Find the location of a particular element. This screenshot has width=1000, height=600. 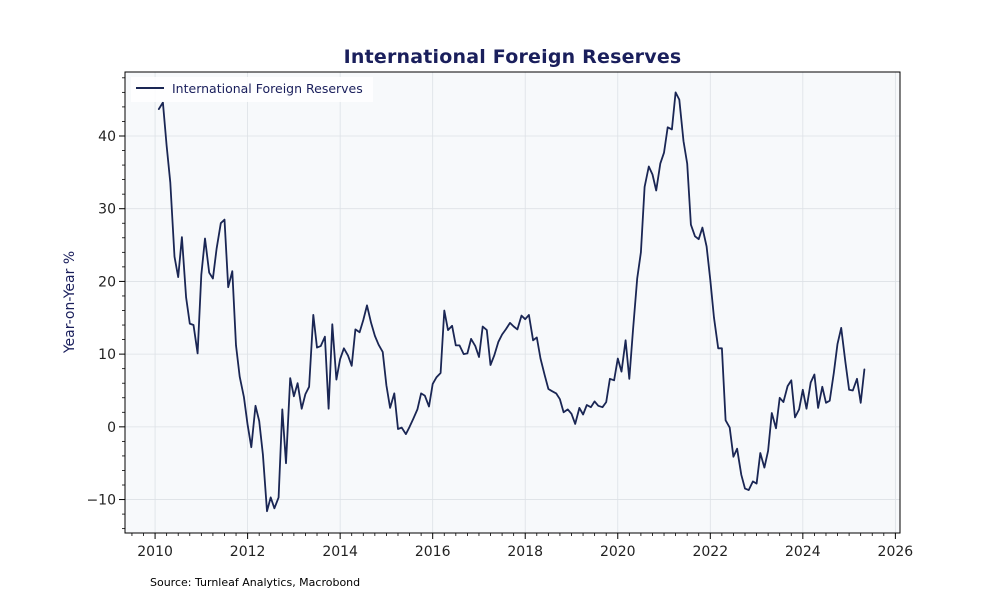

x-tick-label: 2014 is located at coordinates (340, 552).